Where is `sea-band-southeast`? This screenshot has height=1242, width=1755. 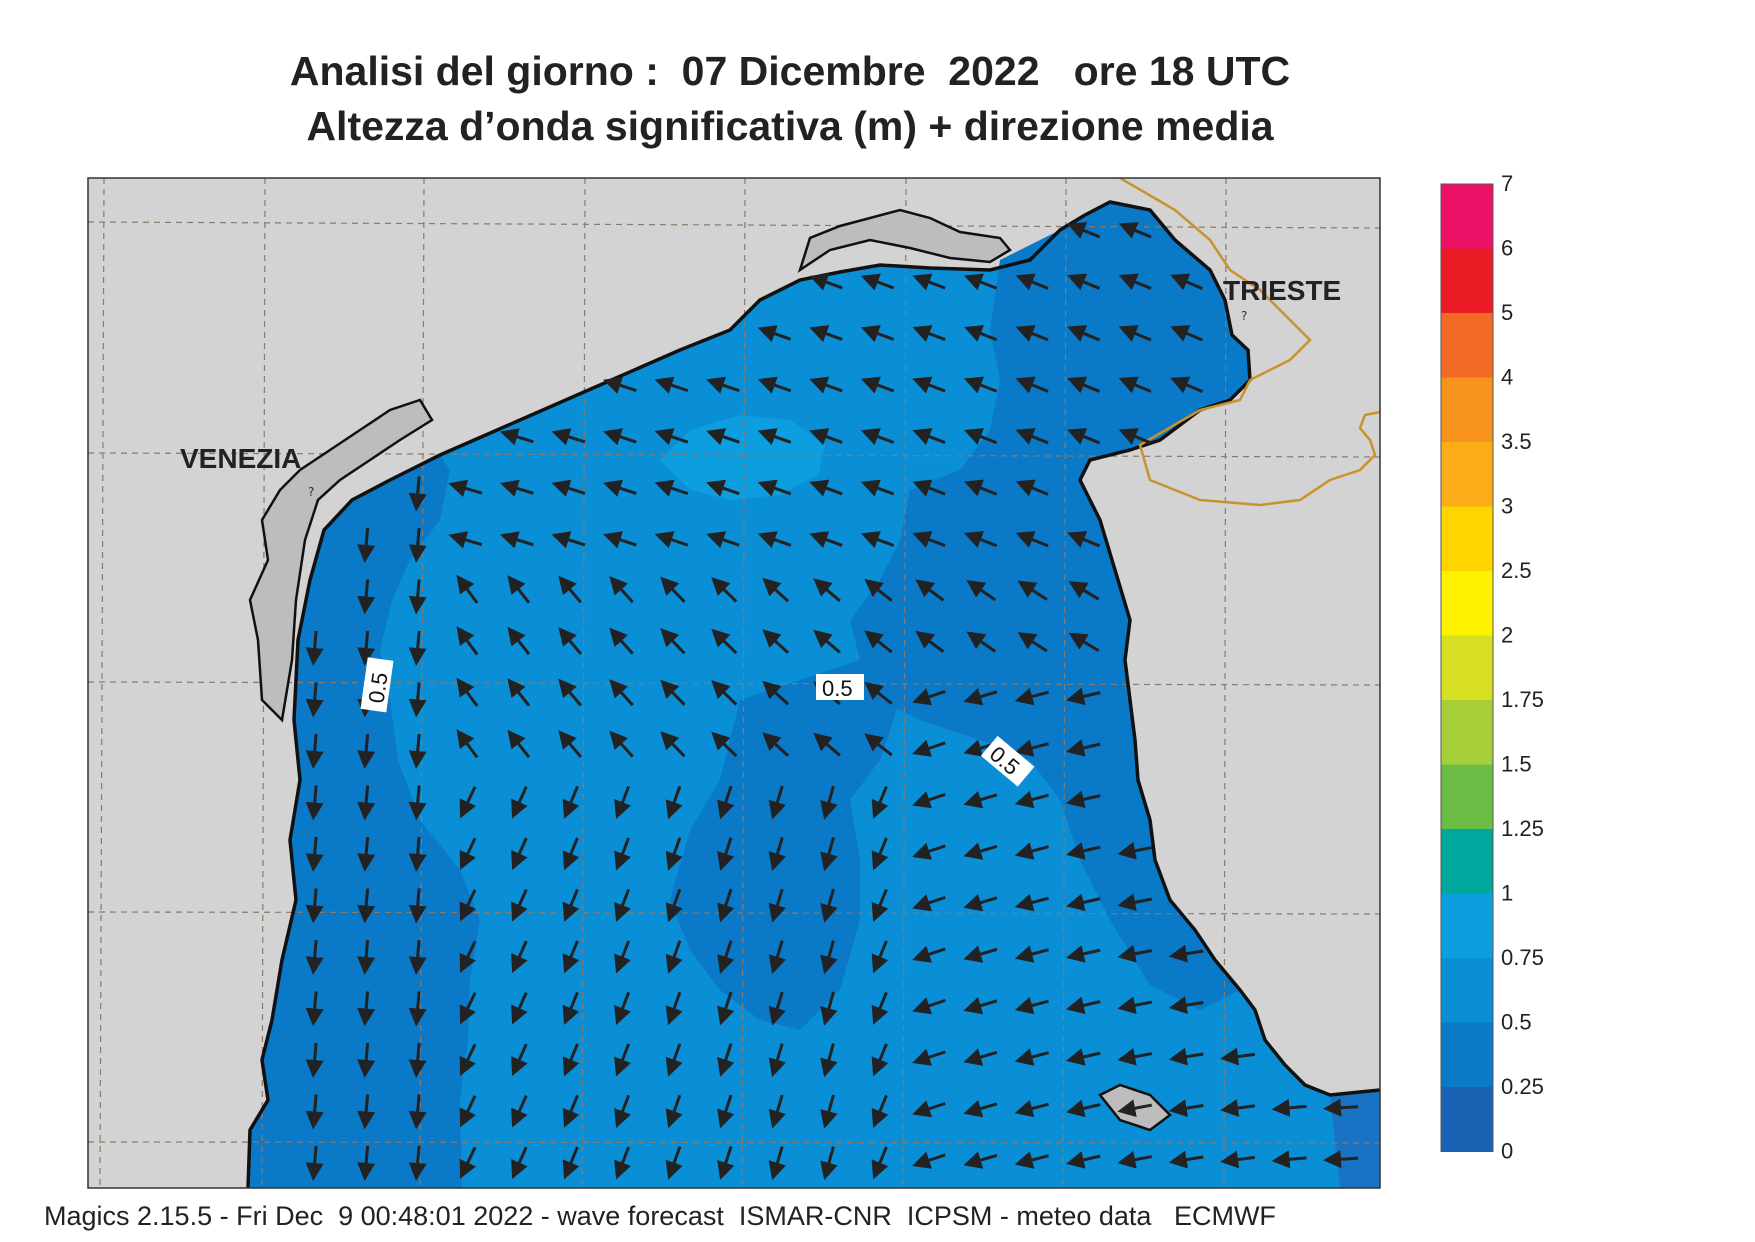 sea-band-southeast is located at coordinates (1355, 1139).